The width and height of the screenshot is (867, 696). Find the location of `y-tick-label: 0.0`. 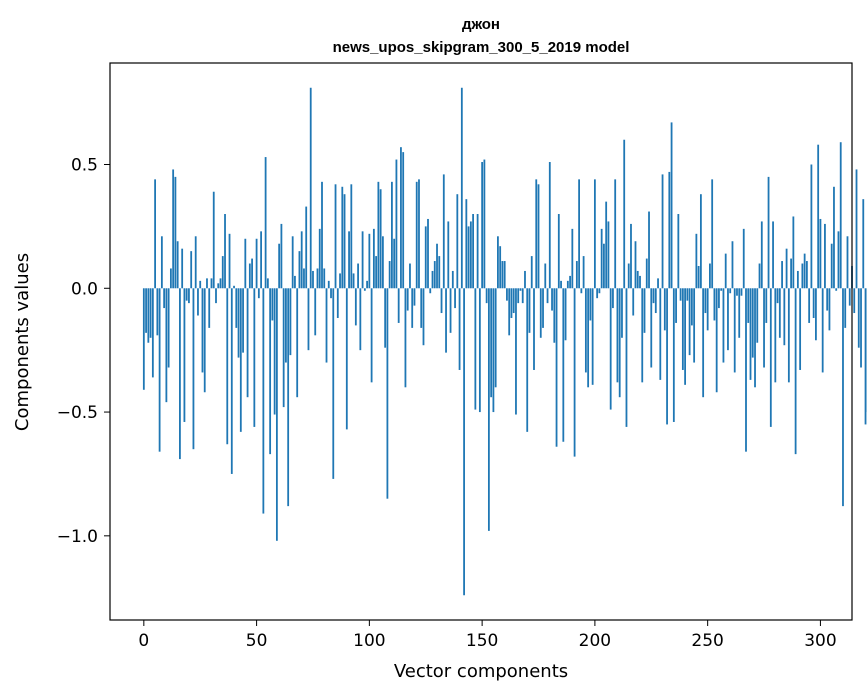

y-tick-label: 0.0 is located at coordinates (84, 289).